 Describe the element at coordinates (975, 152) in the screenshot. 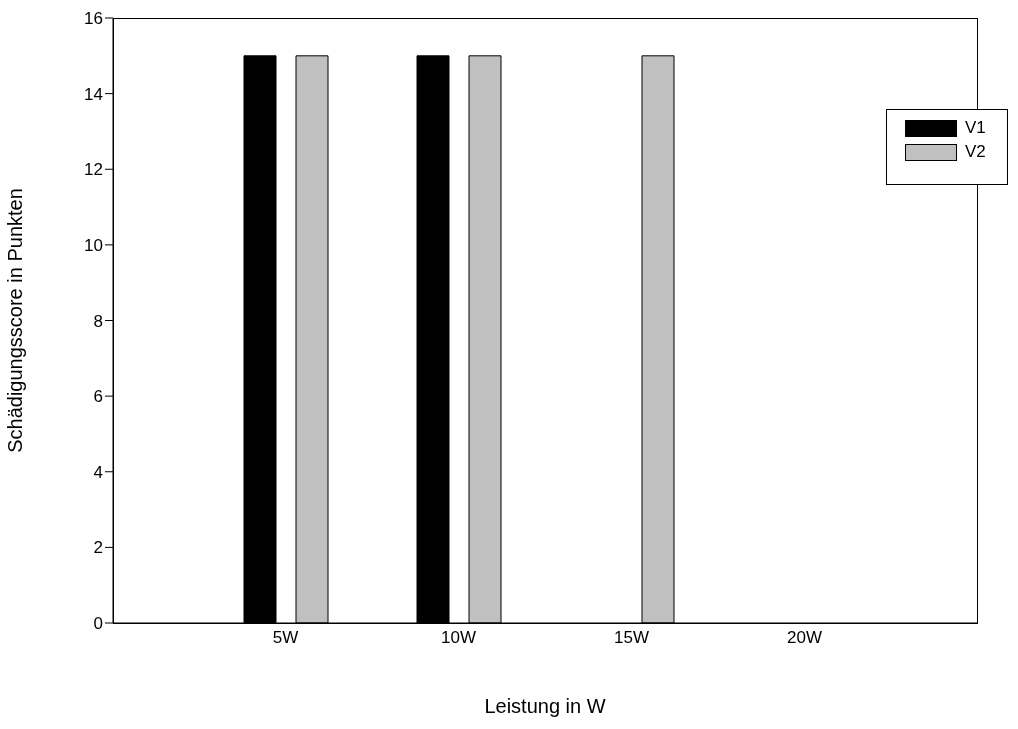

I see `legend-label: V2` at that location.